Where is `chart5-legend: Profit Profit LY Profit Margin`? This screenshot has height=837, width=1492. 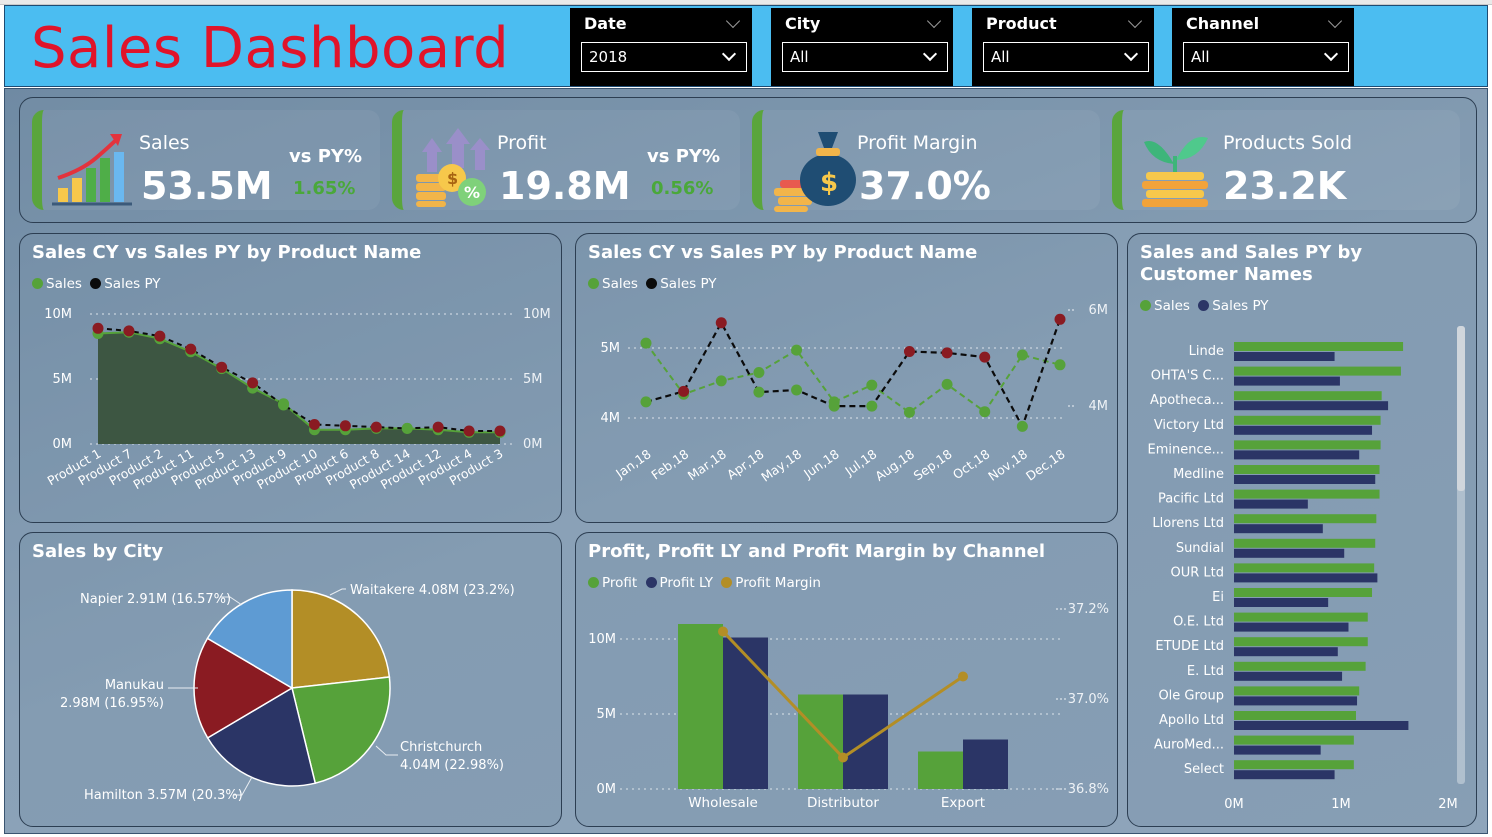
chart5-legend: Profit Profit LY Profit Margin is located at coordinates (704, 583).